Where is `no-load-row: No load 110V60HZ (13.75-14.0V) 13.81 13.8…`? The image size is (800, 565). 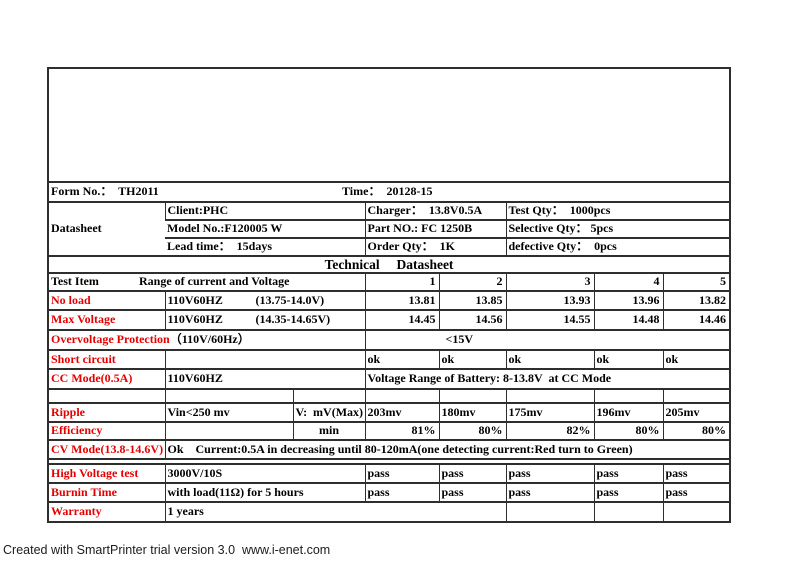
no-load-row: No load 110V60HZ (13.75-14.0V) 13.81 13.8… is located at coordinates (389, 300).